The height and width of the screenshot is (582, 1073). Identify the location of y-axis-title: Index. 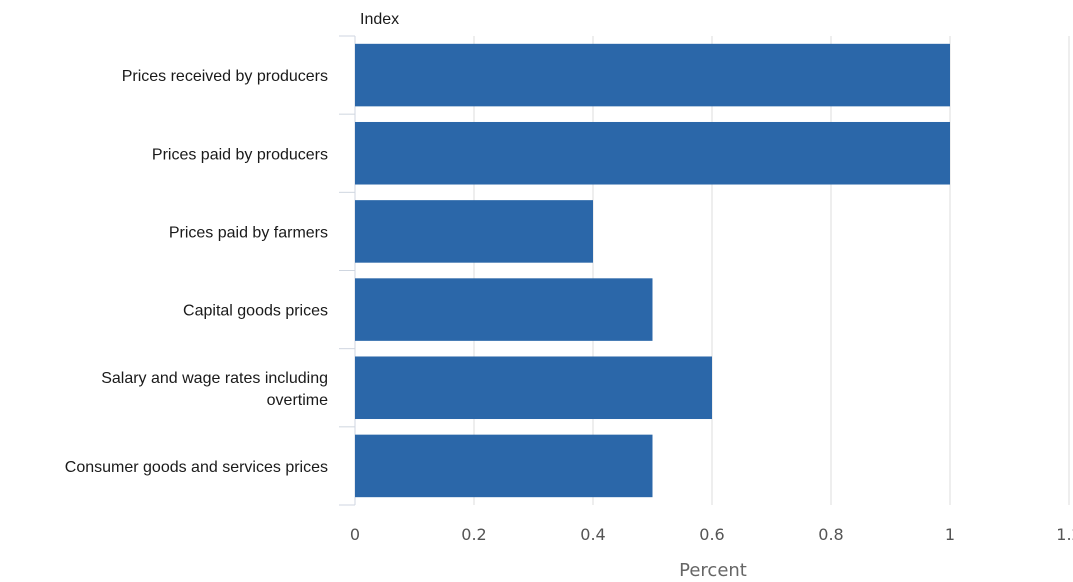
(379, 19).